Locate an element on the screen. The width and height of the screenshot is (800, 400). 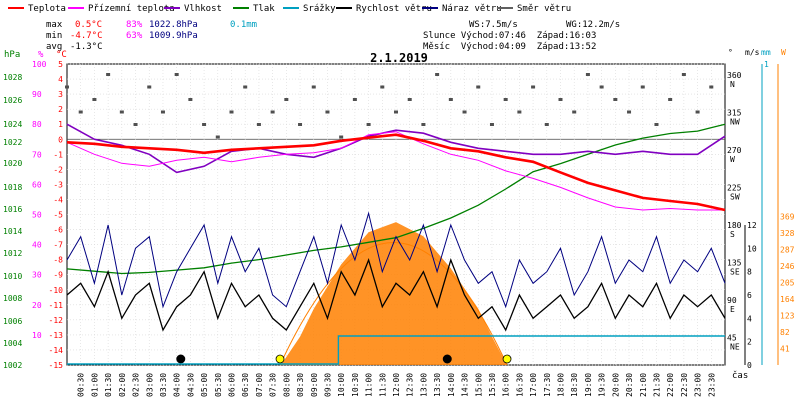
time-tick-label: 12:30 is located at coordinates (410, 385).